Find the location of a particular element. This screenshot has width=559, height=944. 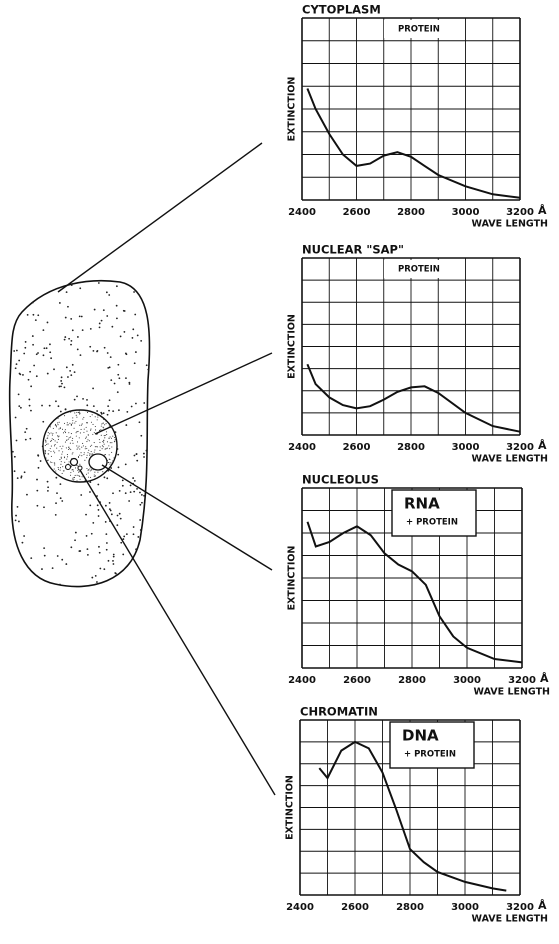

annotation: PROTEIN is located at coordinates (419, 30).